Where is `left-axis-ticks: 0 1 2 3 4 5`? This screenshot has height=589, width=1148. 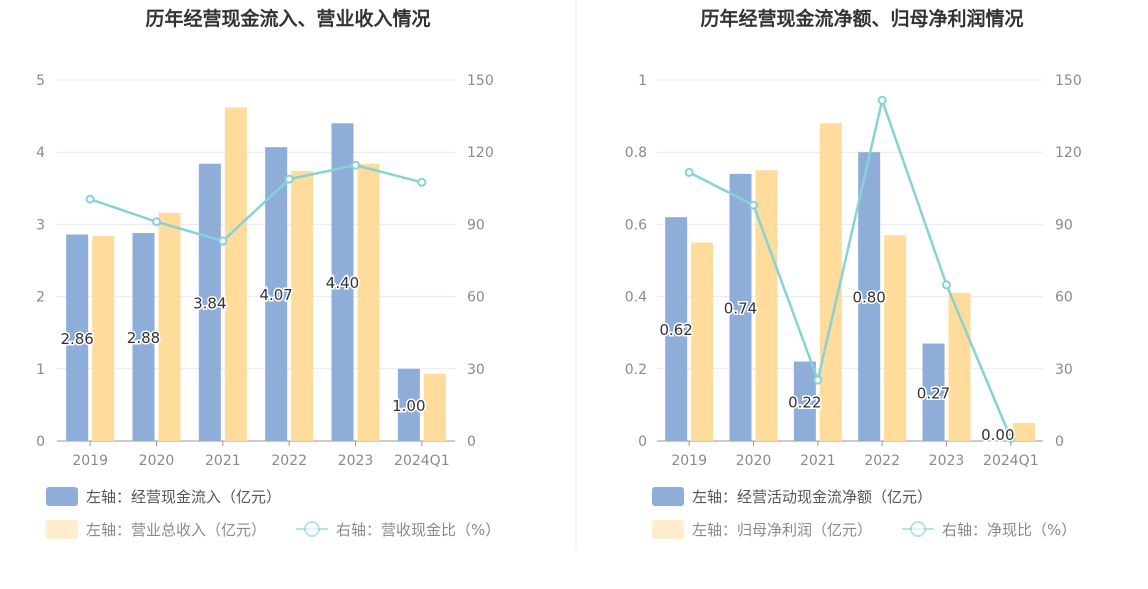
left-axis-ticks: 0 1 2 3 4 5 is located at coordinates (40, 261).